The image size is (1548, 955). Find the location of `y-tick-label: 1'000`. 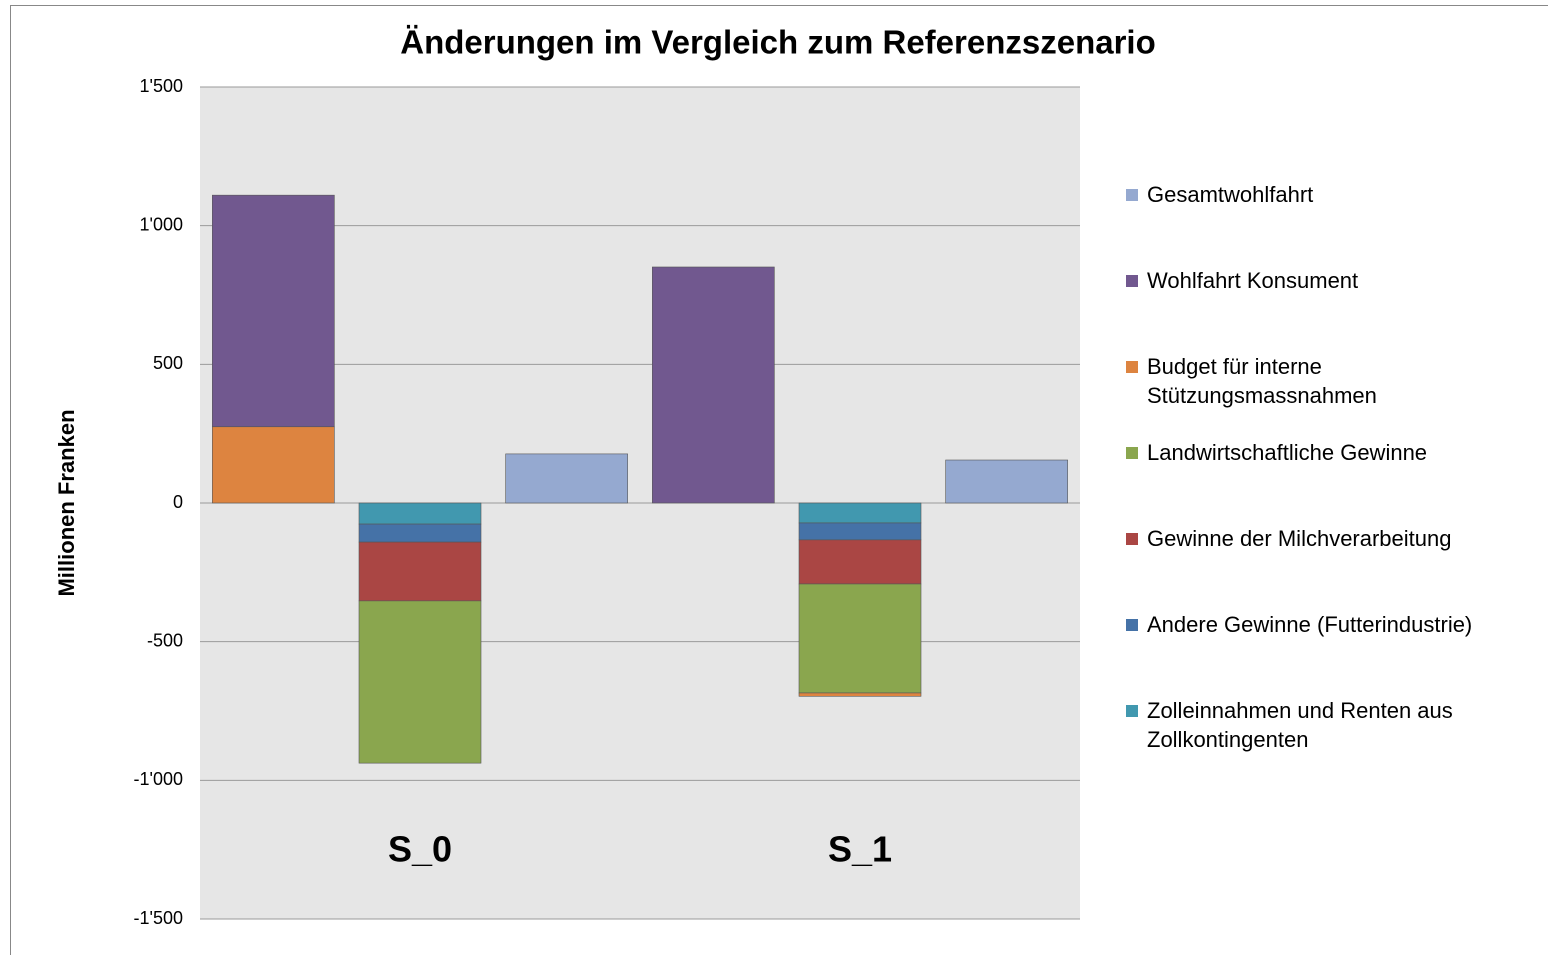

y-tick-label: 1'000 is located at coordinates (161, 224).